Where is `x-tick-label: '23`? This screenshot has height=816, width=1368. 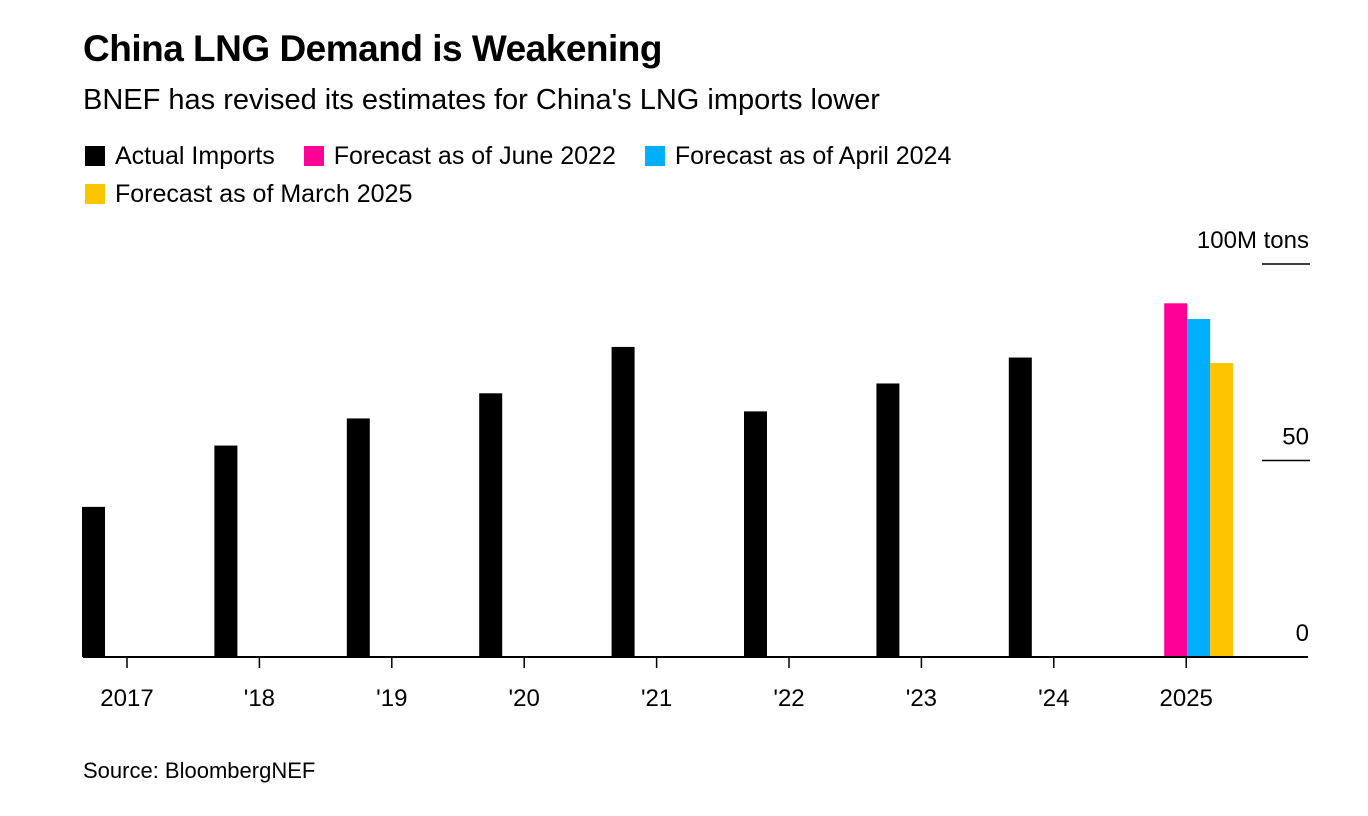 x-tick-label: '23 is located at coordinates (921, 698).